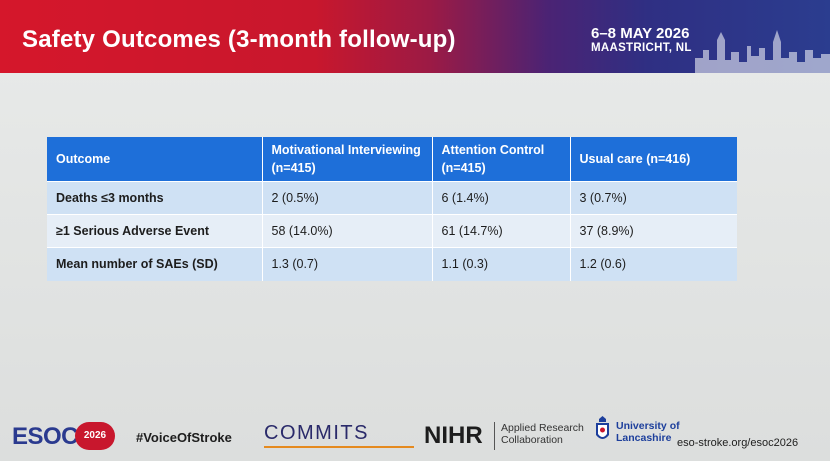 Image resolution: width=830 pixels, height=461 pixels. I want to click on logo-divider, so click(494, 436).